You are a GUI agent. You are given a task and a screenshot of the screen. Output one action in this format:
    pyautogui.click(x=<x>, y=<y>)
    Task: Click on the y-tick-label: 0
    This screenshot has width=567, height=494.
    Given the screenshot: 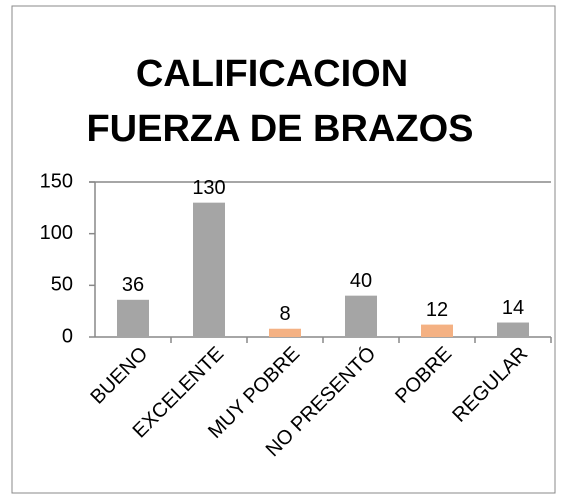 What is the action you would take?
    pyautogui.click(x=67, y=336)
    